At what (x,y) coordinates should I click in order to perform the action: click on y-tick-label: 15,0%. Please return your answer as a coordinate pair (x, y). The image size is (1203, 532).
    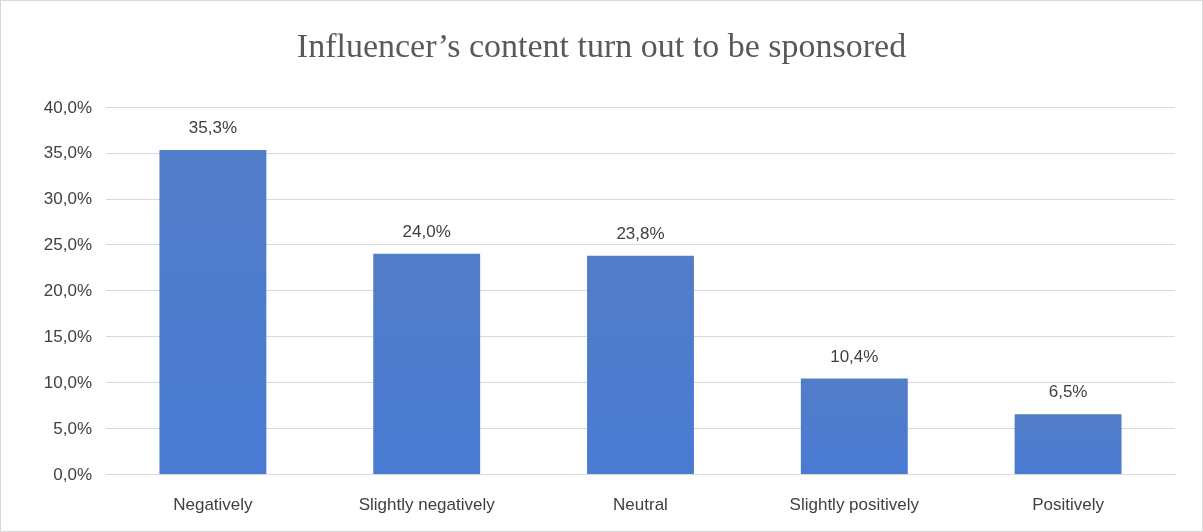
    Looking at the image, I should click on (67, 336).